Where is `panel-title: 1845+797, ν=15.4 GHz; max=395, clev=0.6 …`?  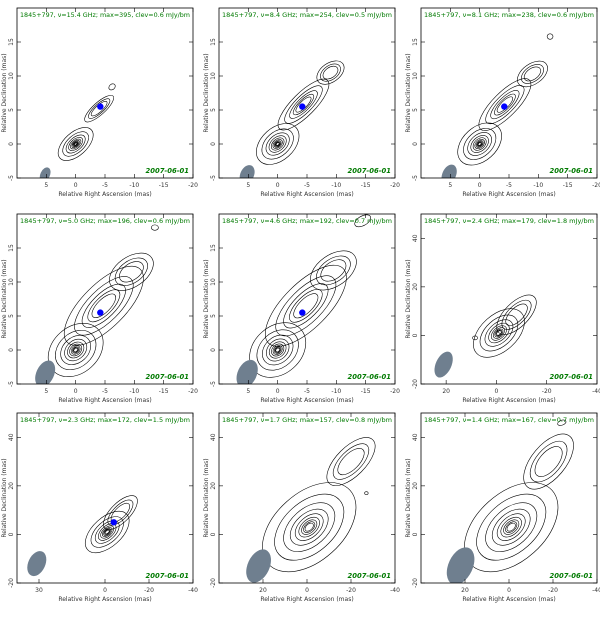
panel-title: 1845+797, ν=15.4 GHz; max=395, clev=0.6 … is located at coordinates (105, 15).